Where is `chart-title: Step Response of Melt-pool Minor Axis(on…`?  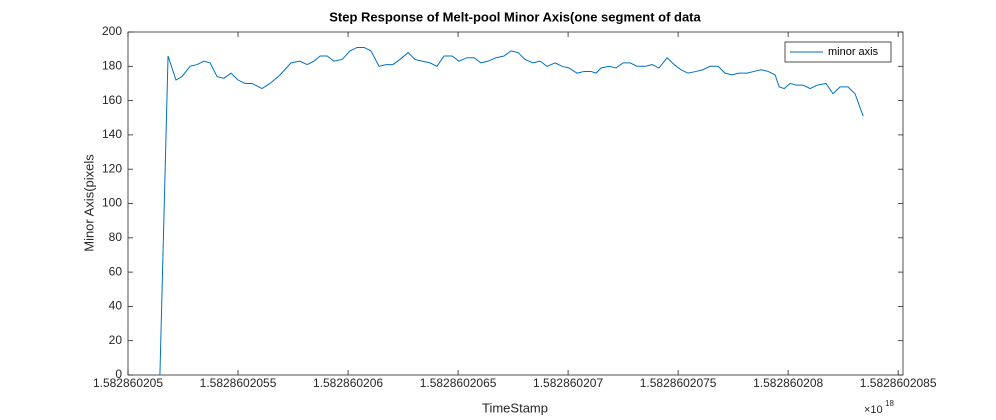
chart-title: Step Response of Melt-pool Minor Axis(on… is located at coordinates (515, 16).